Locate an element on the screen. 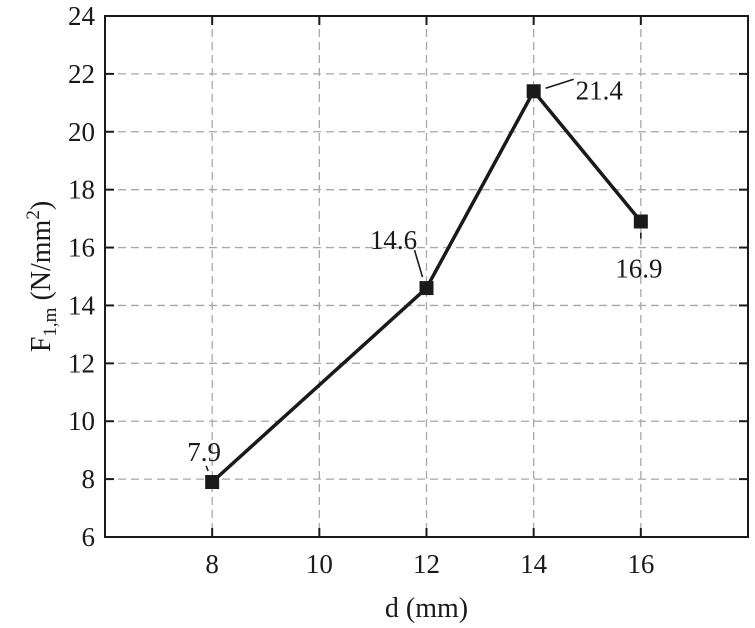  x-tick-label: 14 is located at coordinates (534, 564).